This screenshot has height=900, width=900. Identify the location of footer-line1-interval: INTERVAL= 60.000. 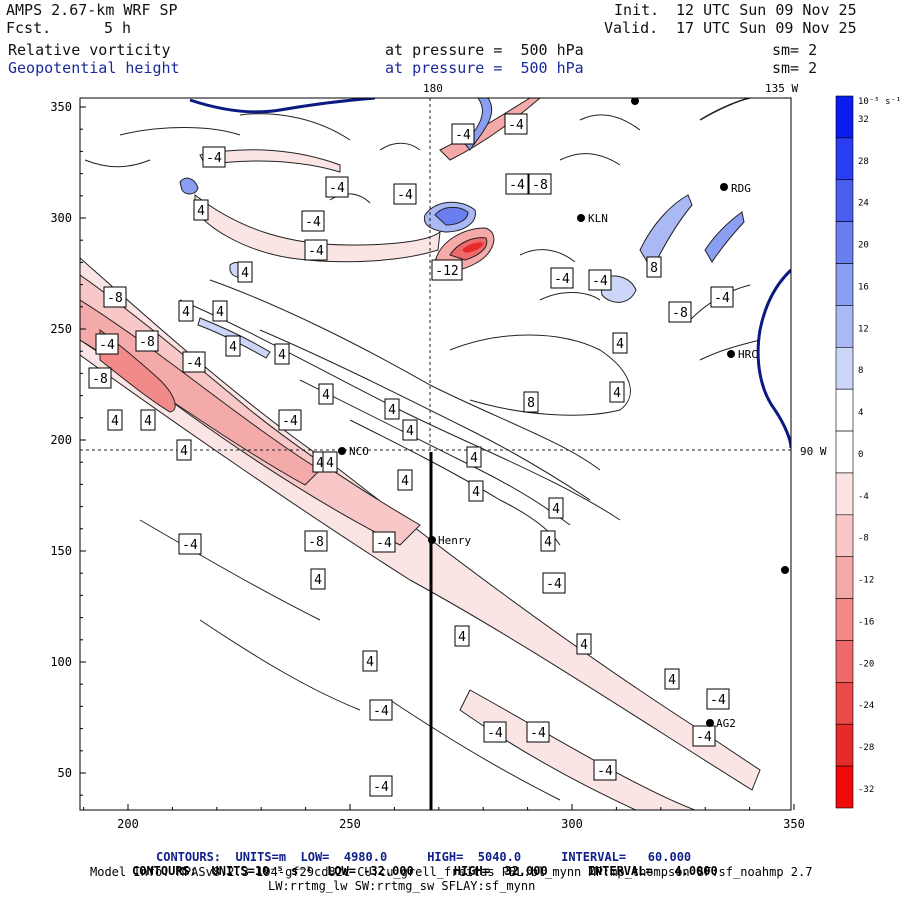
(626, 857).